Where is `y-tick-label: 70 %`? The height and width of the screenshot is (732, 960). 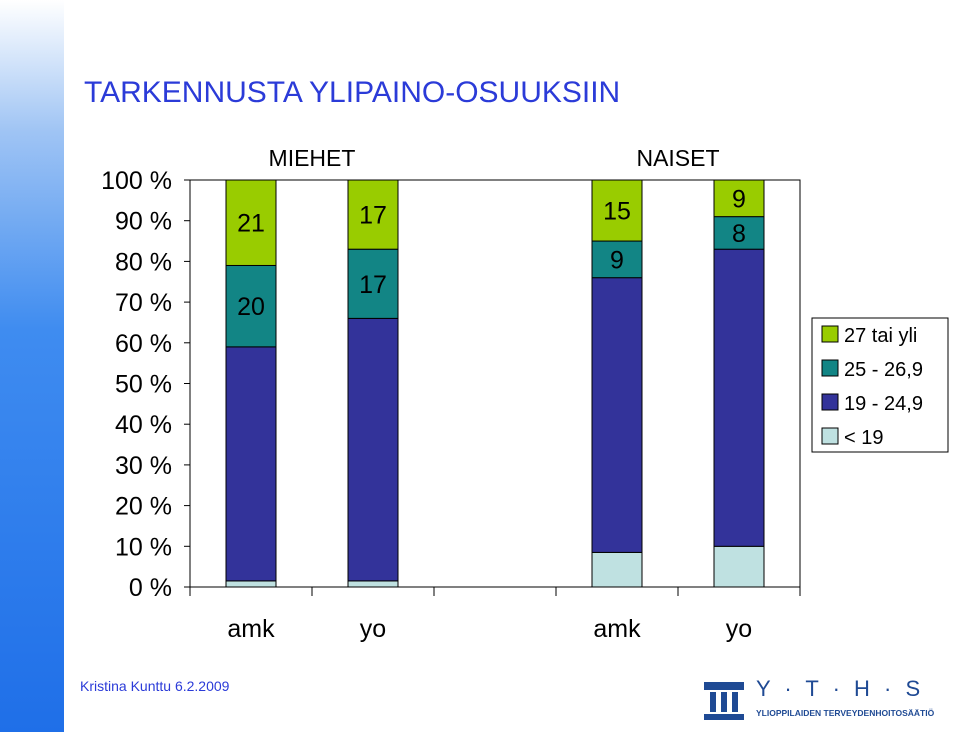
y-tick-label: 70 % is located at coordinates (143, 303).